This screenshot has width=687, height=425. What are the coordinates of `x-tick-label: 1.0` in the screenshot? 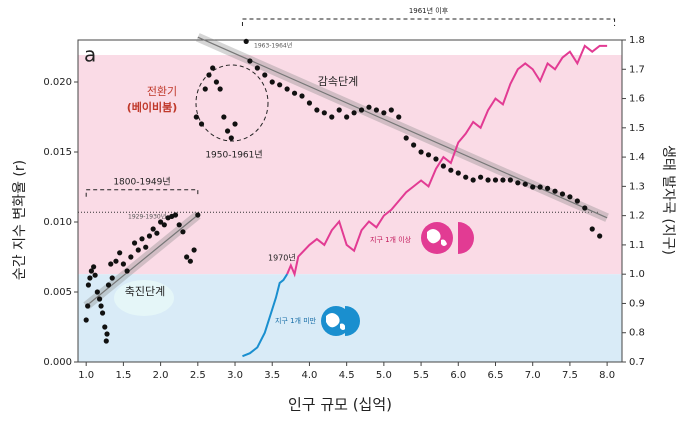 It's located at (86, 375).